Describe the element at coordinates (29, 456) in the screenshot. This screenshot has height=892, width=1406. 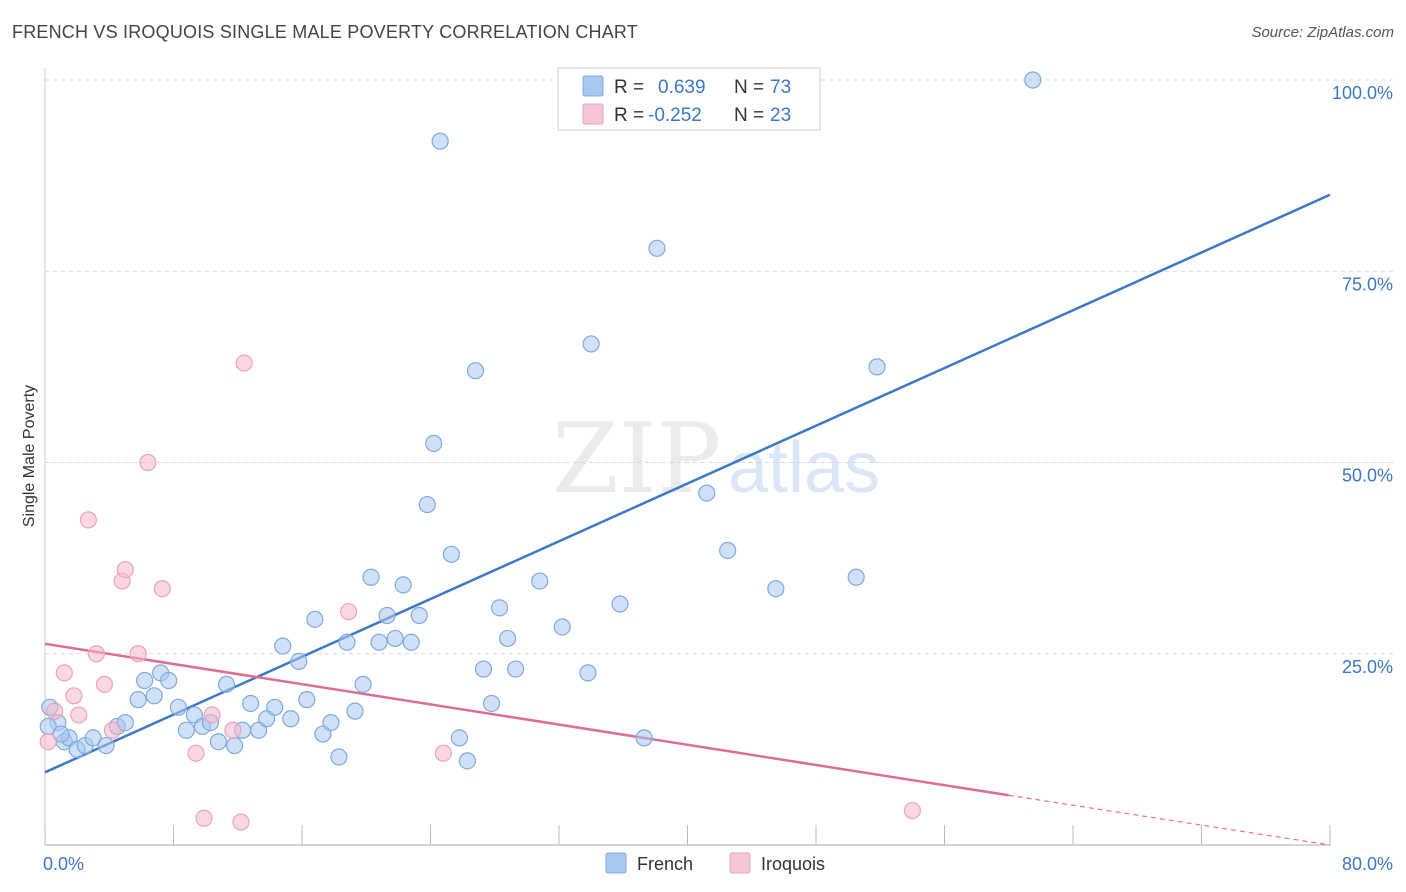
I see `y-axis-title: Single Male Poverty` at that location.